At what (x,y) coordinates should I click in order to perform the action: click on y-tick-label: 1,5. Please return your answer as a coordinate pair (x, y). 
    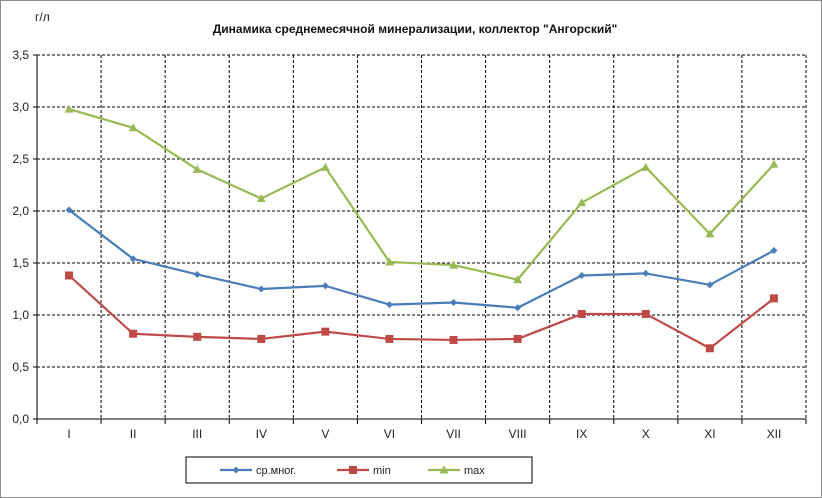
    Looking at the image, I should click on (20, 263).